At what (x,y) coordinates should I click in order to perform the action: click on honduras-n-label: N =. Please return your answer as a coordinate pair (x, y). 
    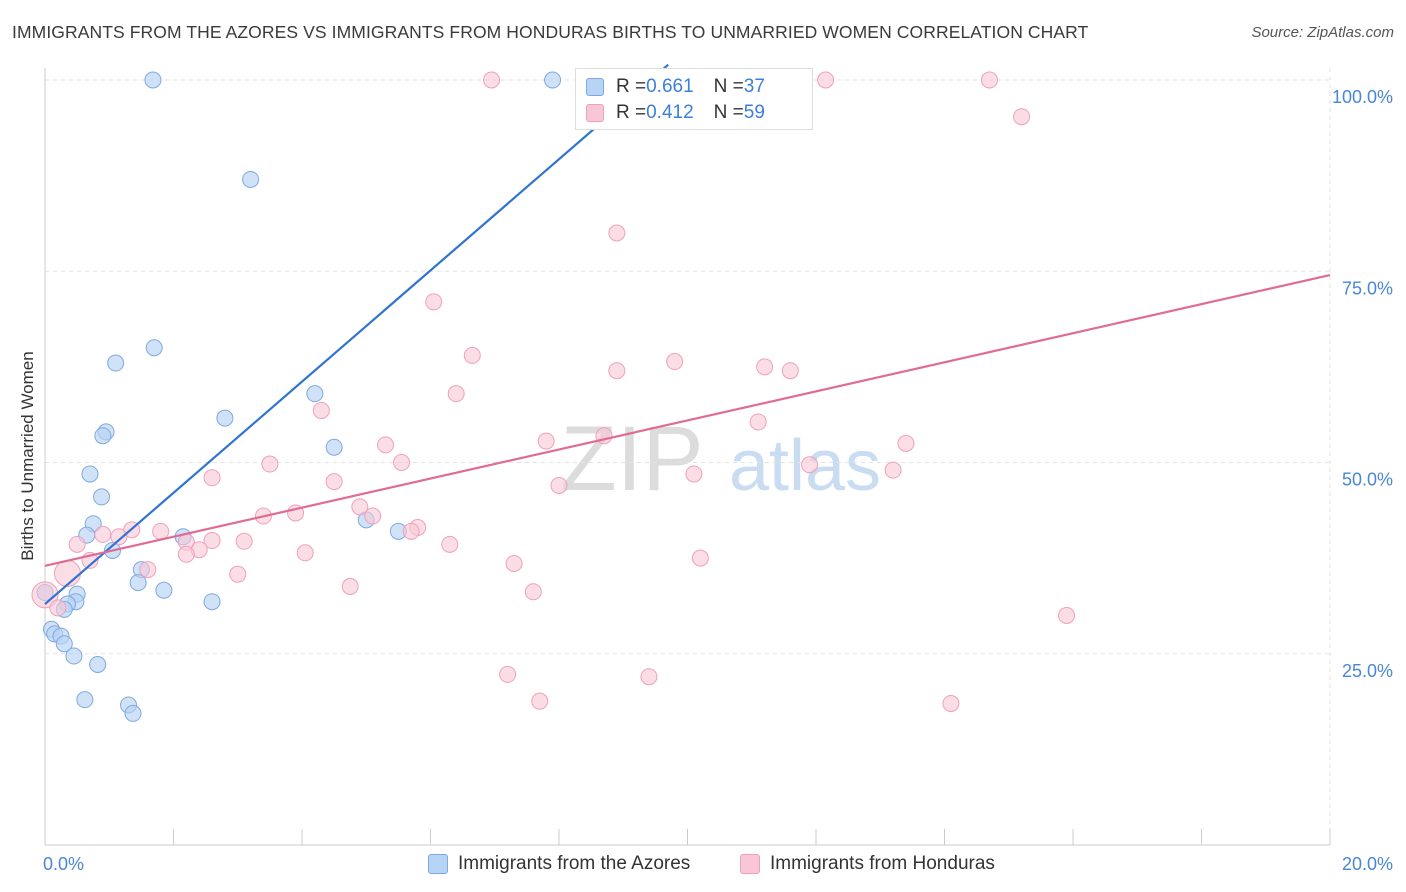
    Looking at the image, I should click on (728, 112).